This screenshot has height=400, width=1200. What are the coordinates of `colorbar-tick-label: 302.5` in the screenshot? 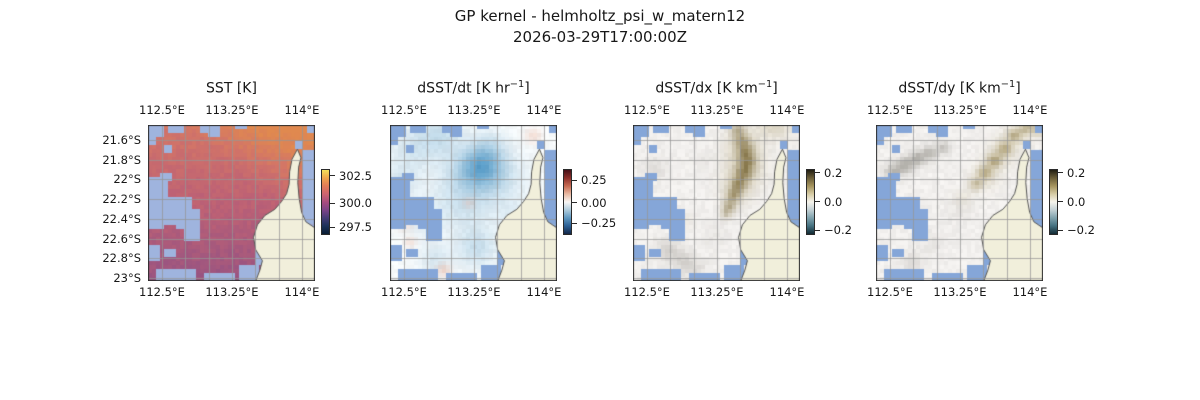 It's located at (355, 175).